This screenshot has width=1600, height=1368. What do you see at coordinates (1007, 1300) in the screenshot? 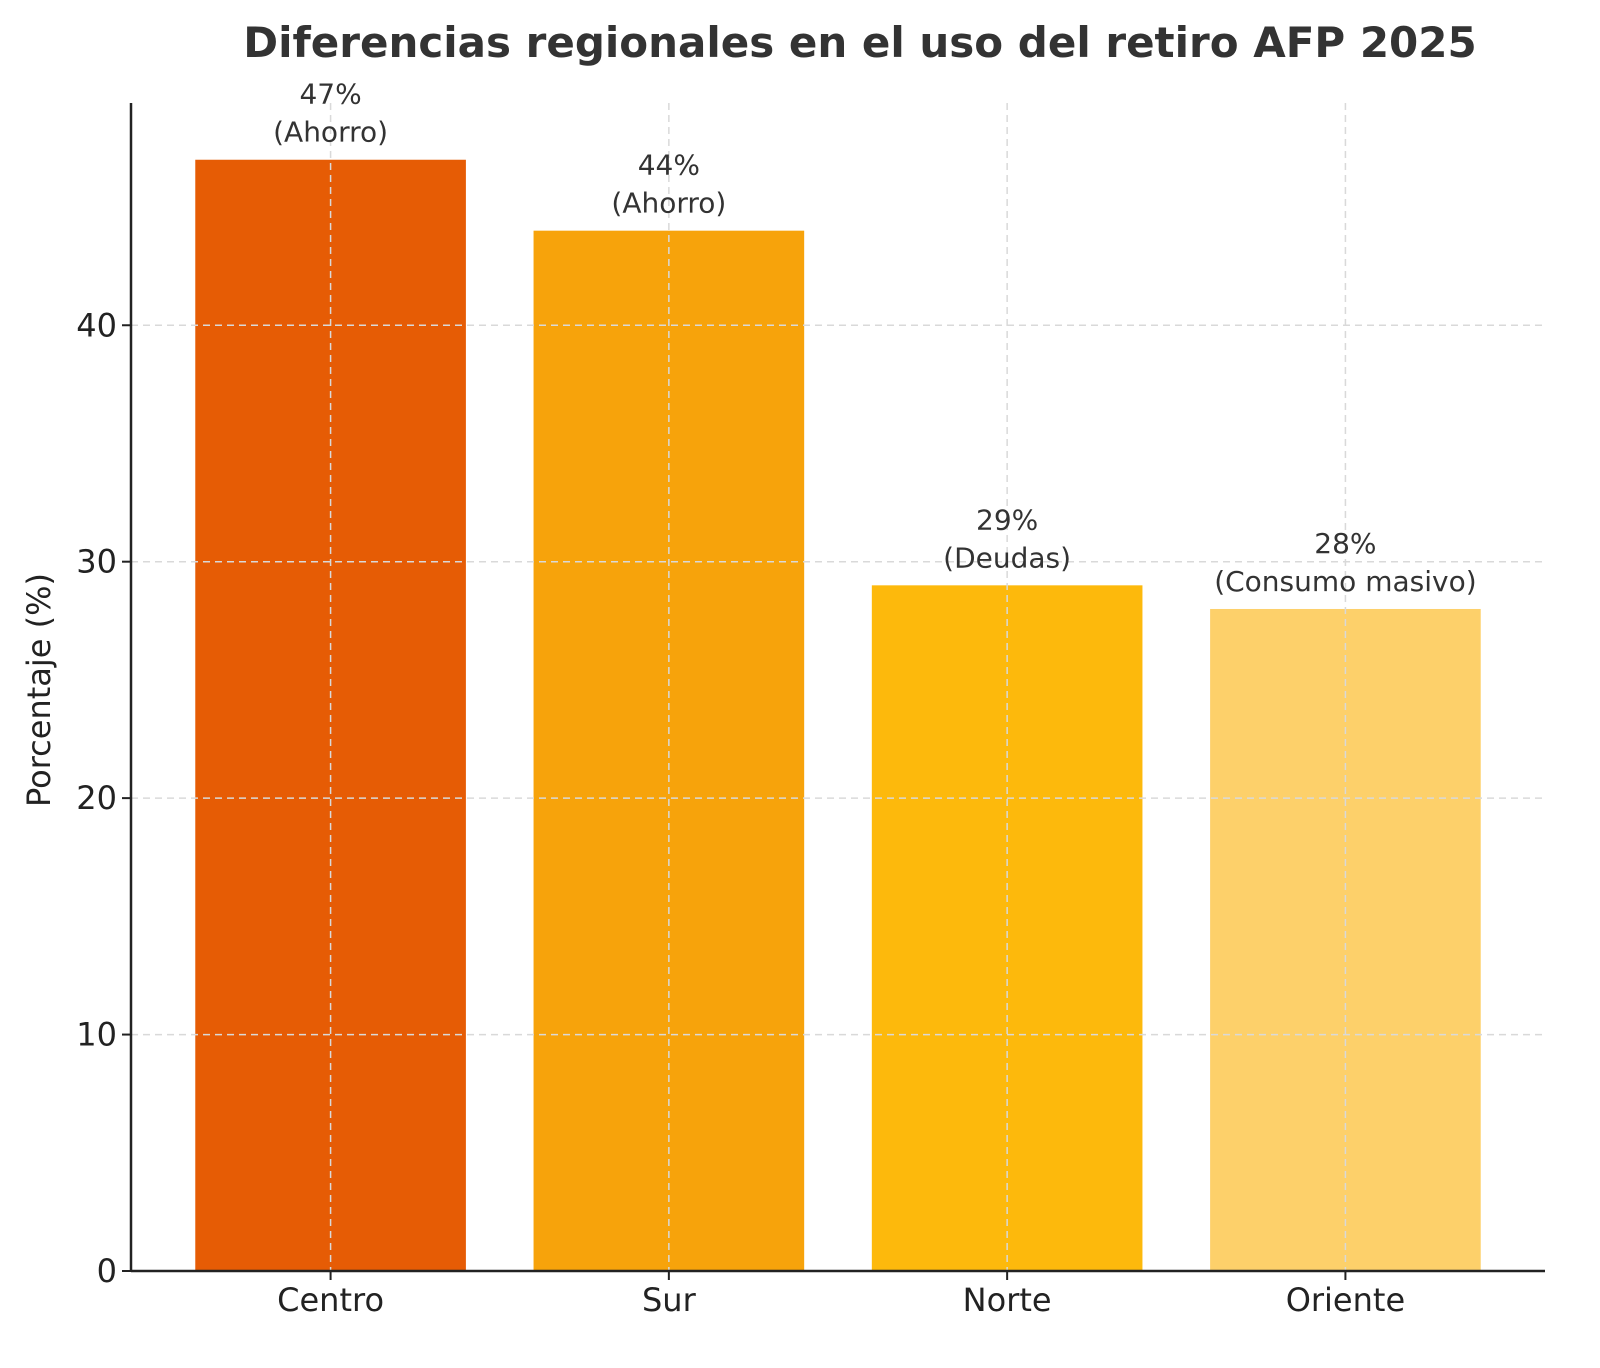
I see `x-tick-label: Norte` at bounding box center [1007, 1300].